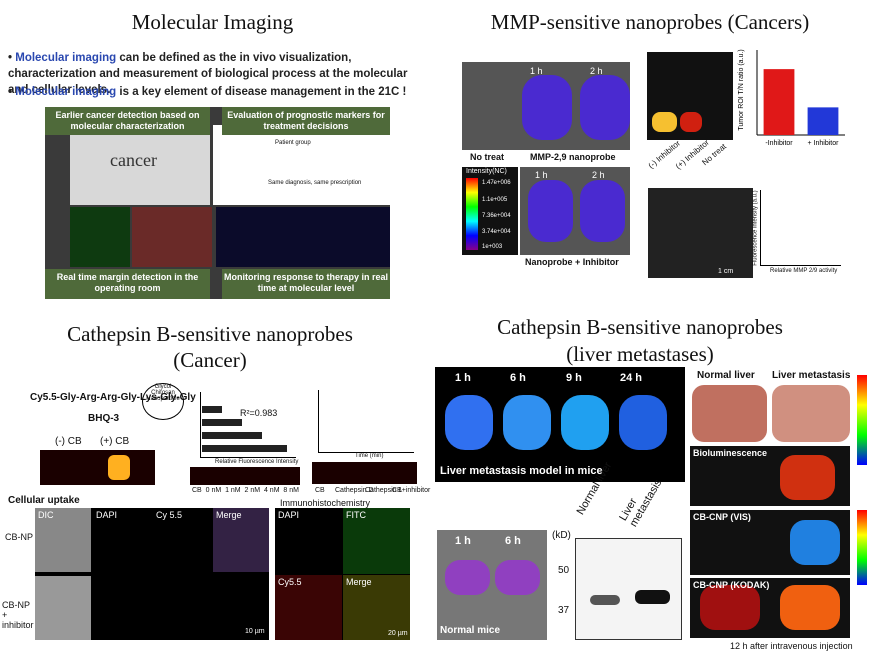  Describe the element at coordinates (18, 615) in the screenshot. I see `row-label: CB-NP + inhibitor` at that location.